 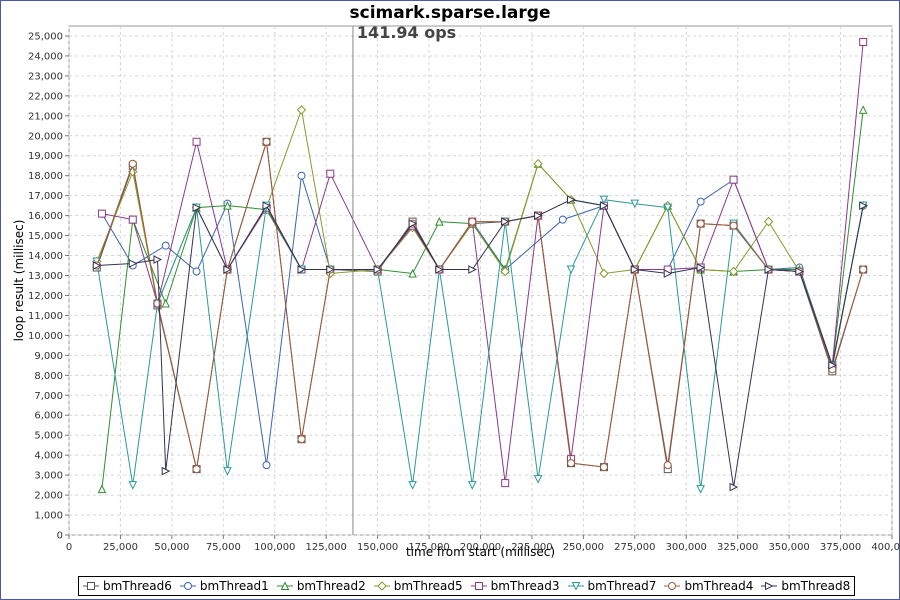 I want to click on value-marker-label: 141.94 ops, so click(x=406, y=32).